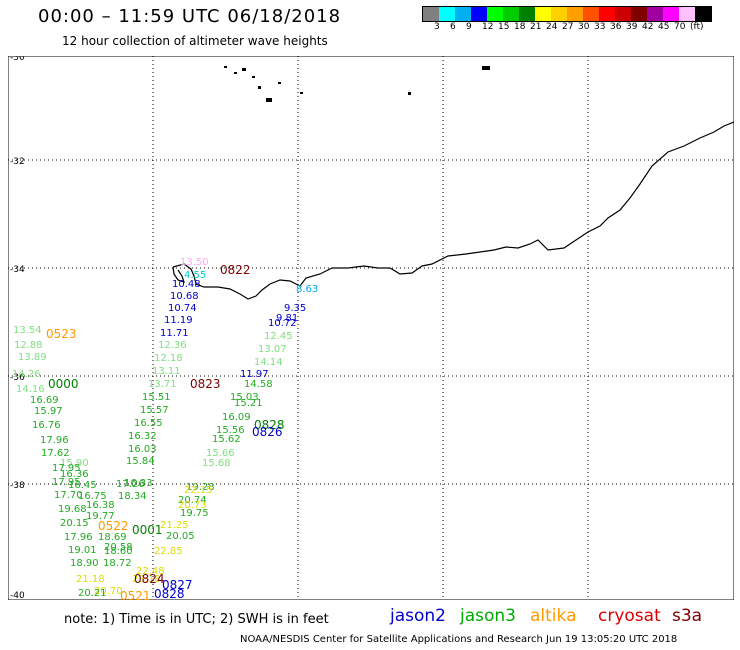 Image resolution: width=740 pixels, height=650 pixels. Describe the element at coordinates (44, 400) in the screenshot. I see `wave-height-value: 16.69` at that location.